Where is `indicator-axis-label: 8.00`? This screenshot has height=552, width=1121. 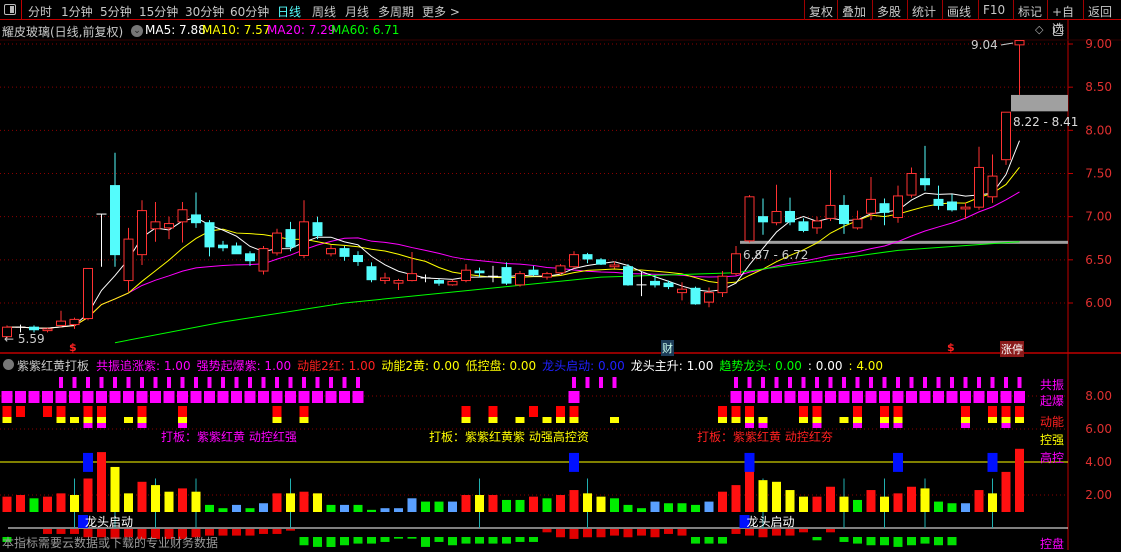
indicator-axis-label: 8.00 is located at coordinates (1098, 396).